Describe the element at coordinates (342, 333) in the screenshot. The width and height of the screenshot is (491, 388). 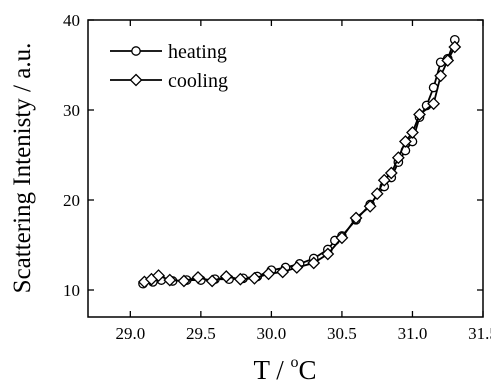
I see `x-tick-label: 30.5` at that location.